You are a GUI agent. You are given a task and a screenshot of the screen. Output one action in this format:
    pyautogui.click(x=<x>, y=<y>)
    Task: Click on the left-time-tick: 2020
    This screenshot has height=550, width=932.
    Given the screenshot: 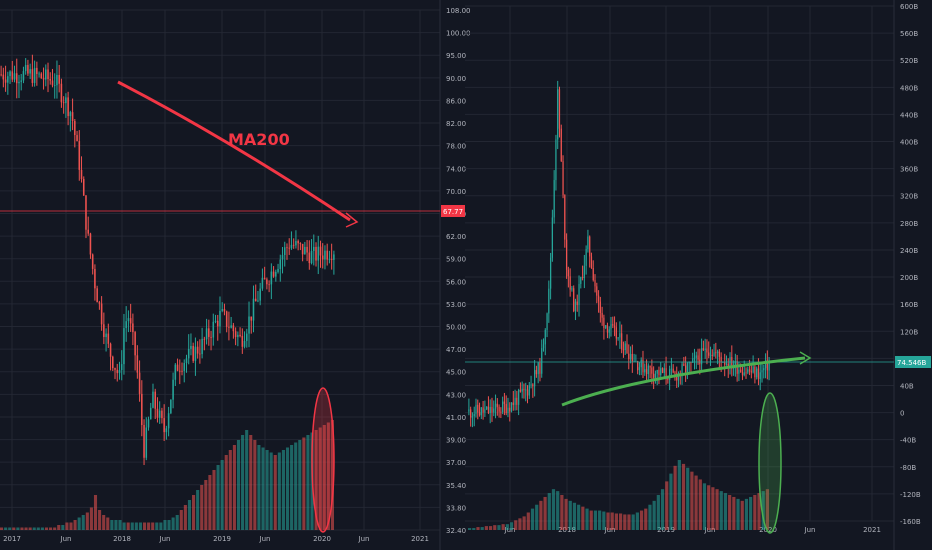 What is the action you would take?
    pyautogui.click(x=322, y=539)
    